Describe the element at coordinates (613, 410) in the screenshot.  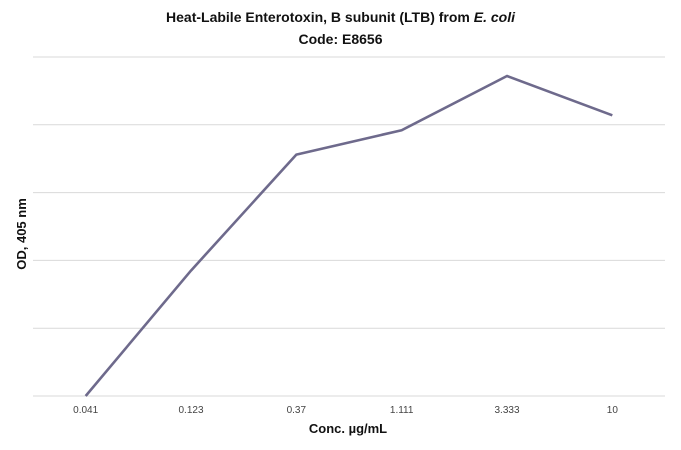
I see `x-tick-label: 10` at that location.